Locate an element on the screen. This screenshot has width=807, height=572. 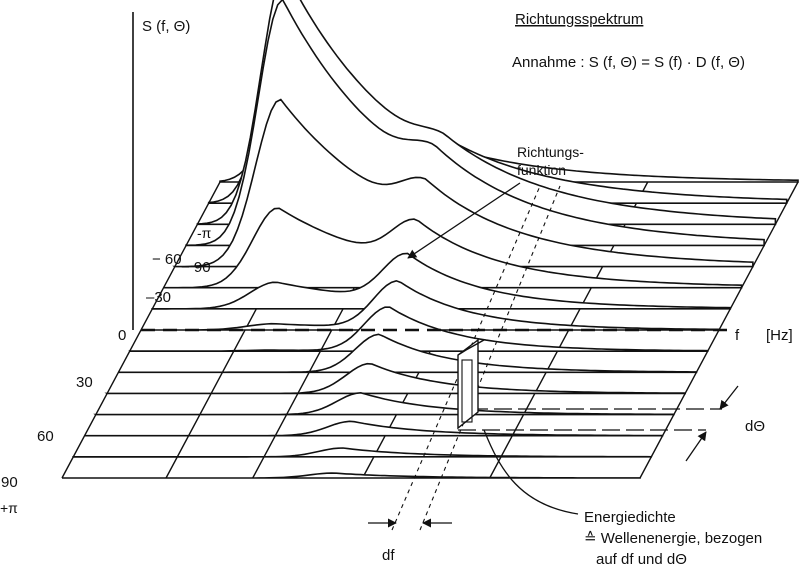
energy-density-pointer is located at coordinates (531, 472).